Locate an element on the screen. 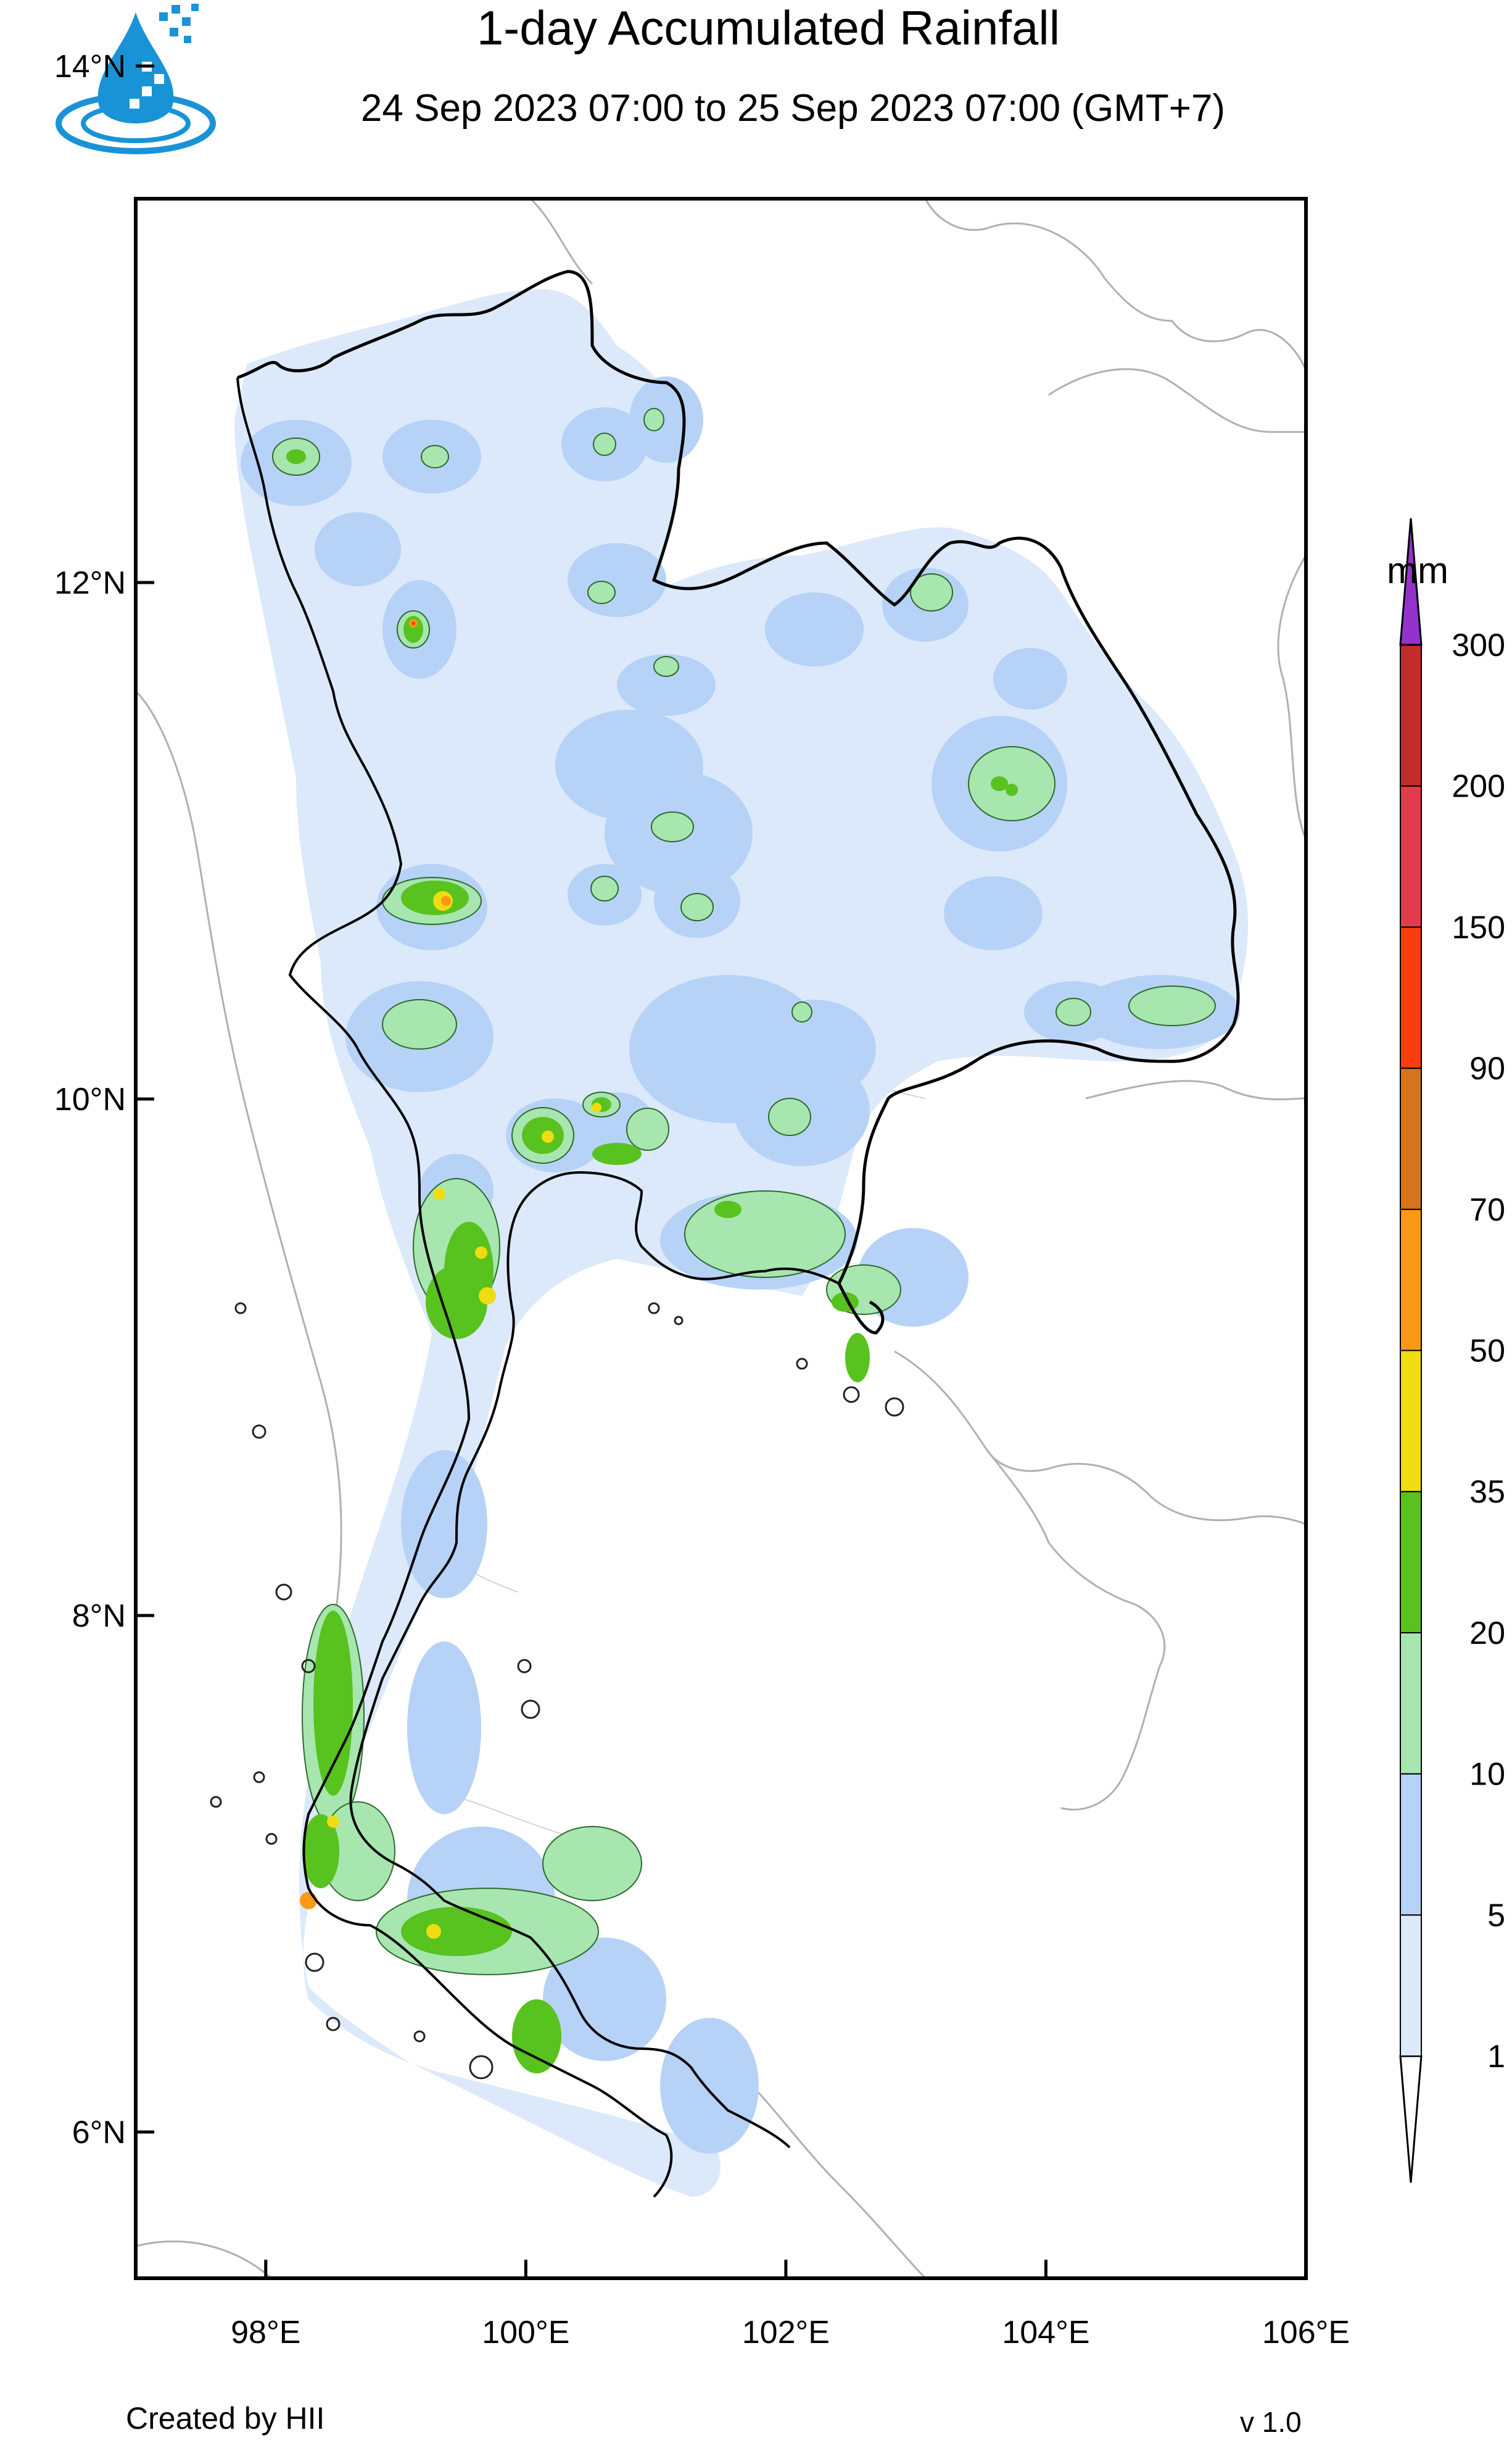 Image resolution: width=1512 pixels, height=2443 pixels. x-tick-label: 98°E is located at coordinates (265, 2332).